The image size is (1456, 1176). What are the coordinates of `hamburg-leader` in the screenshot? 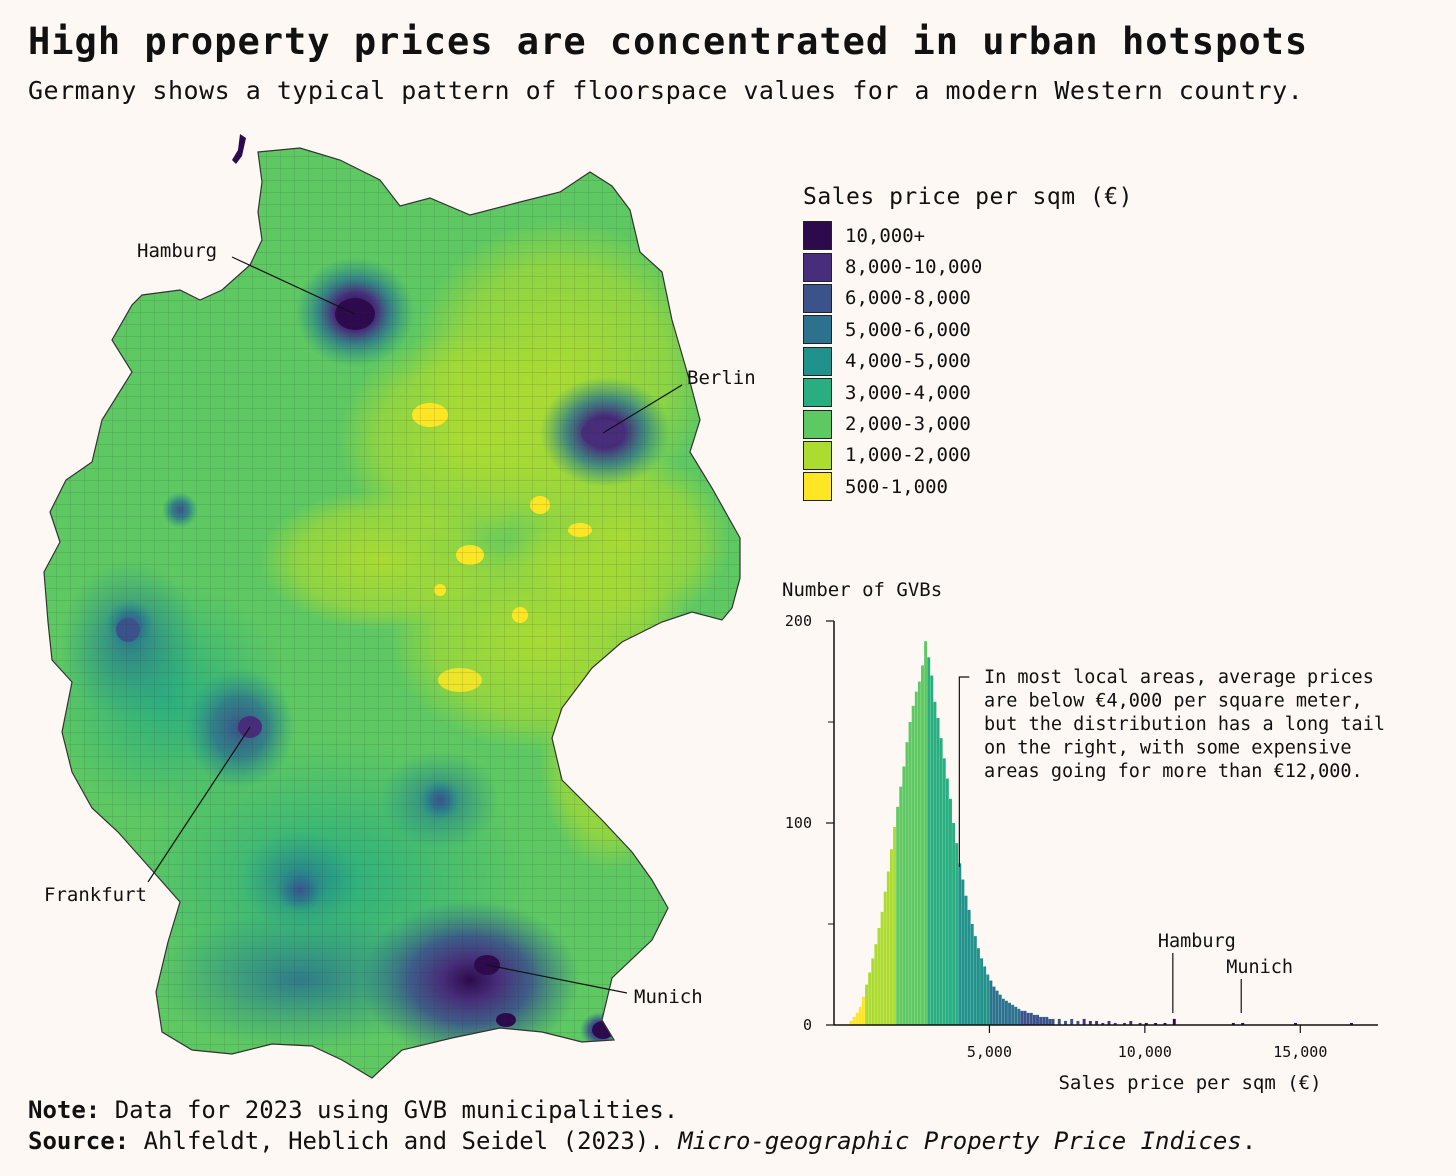 It's located at (293, 285).